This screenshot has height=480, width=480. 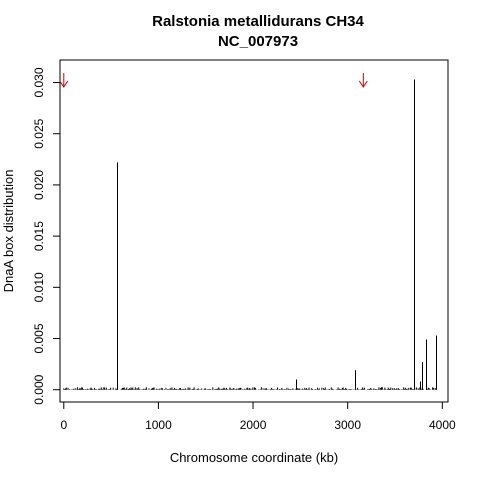 I want to click on y-axis-label: DnaA box distribution, so click(x=8, y=231).